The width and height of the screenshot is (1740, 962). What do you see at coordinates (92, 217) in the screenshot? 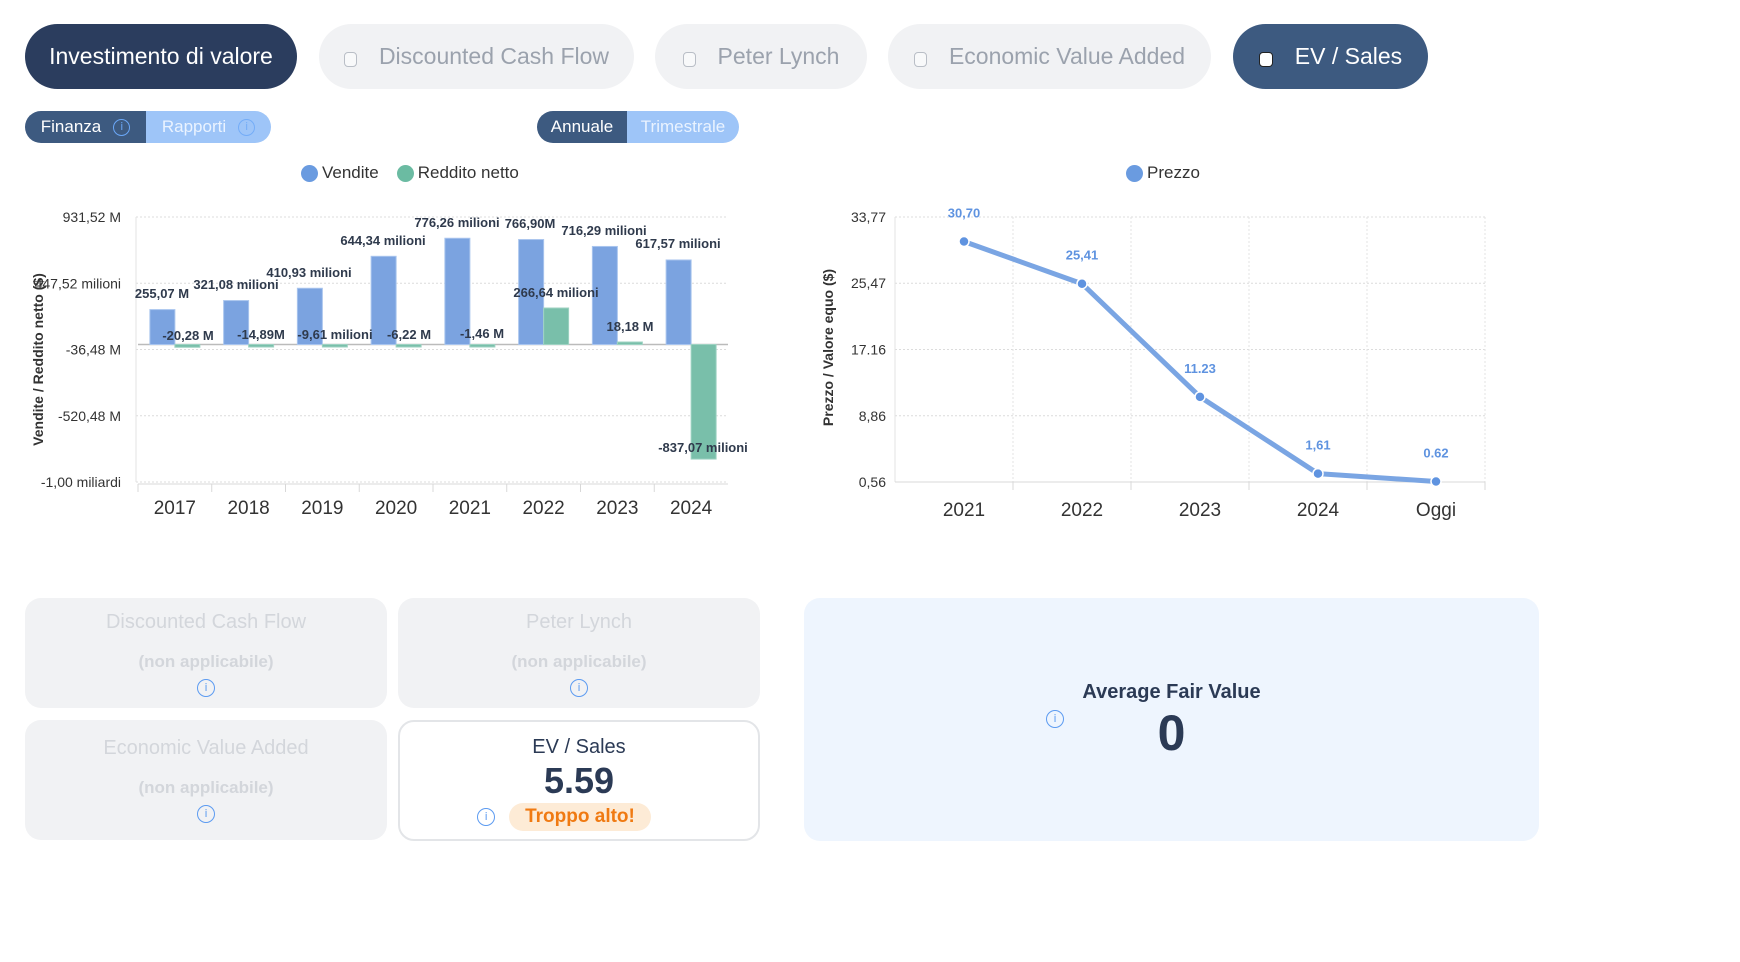
I see `y-tick-label: 931,52 M` at bounding box center [92, 217].